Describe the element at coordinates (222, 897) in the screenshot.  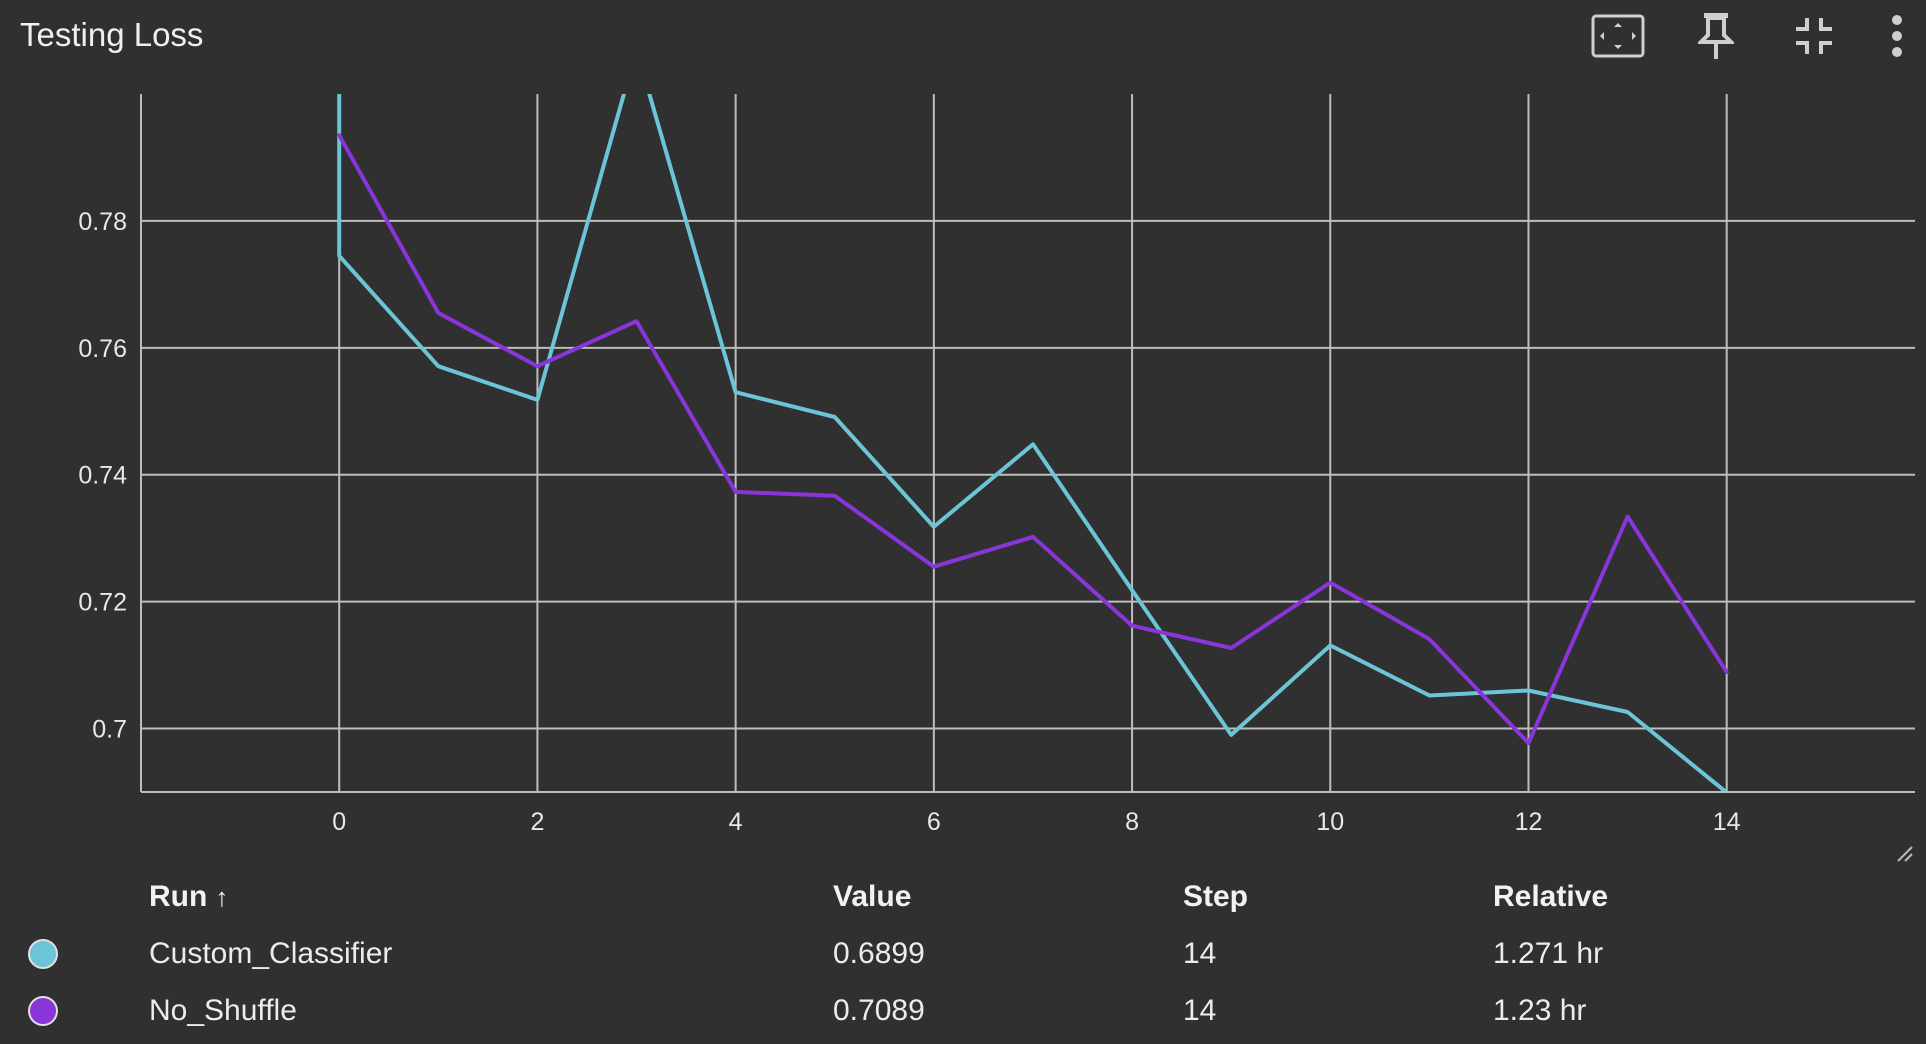
I see `sort-arrow-up-icon: ↑` at that location.